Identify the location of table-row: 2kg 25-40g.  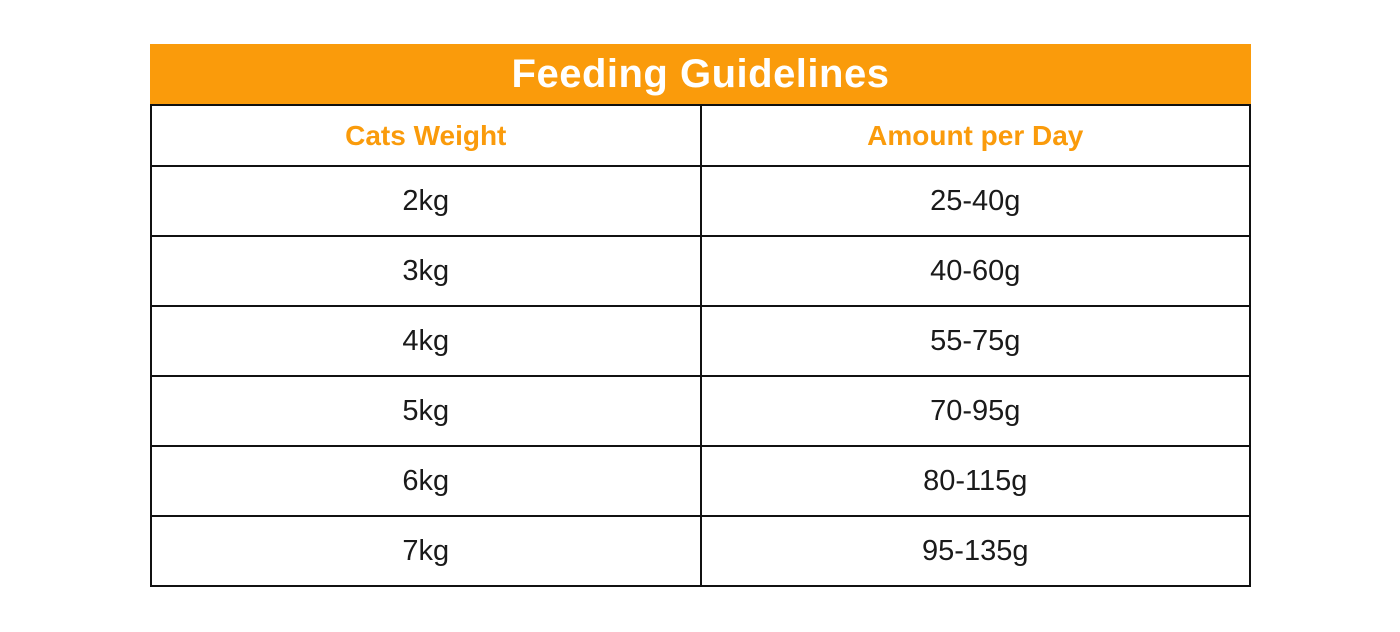
(700, 201).